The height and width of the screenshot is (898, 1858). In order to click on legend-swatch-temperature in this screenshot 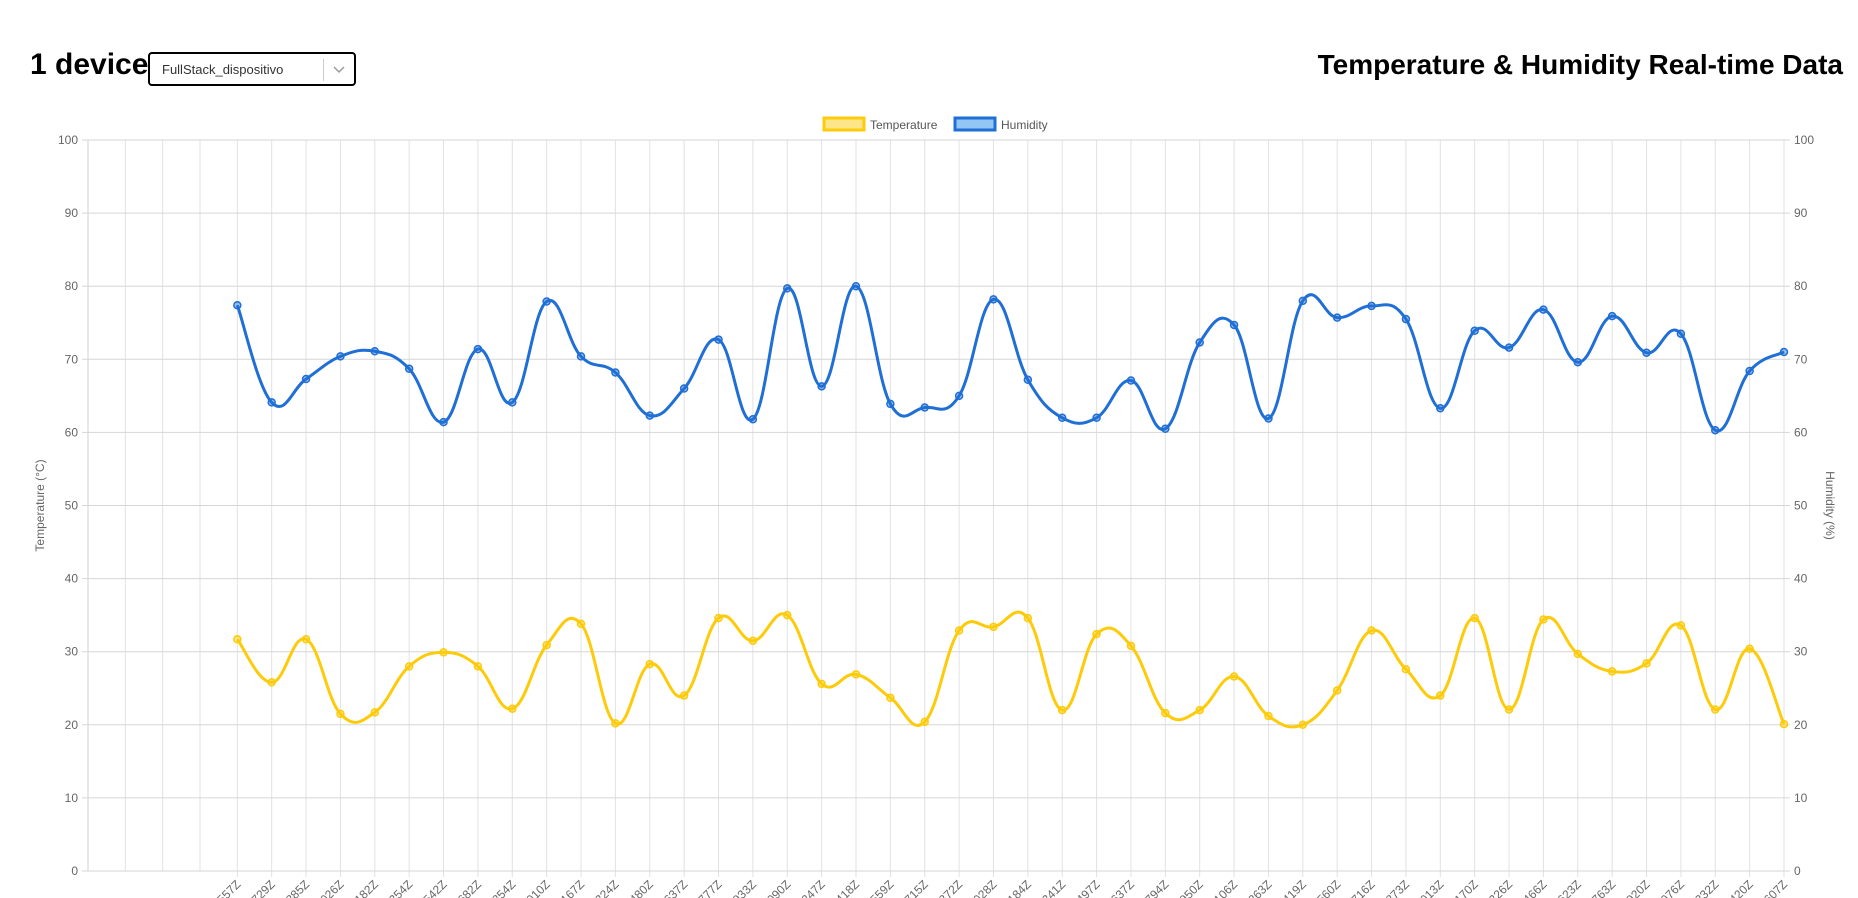, I will do `click(844, 124)`.